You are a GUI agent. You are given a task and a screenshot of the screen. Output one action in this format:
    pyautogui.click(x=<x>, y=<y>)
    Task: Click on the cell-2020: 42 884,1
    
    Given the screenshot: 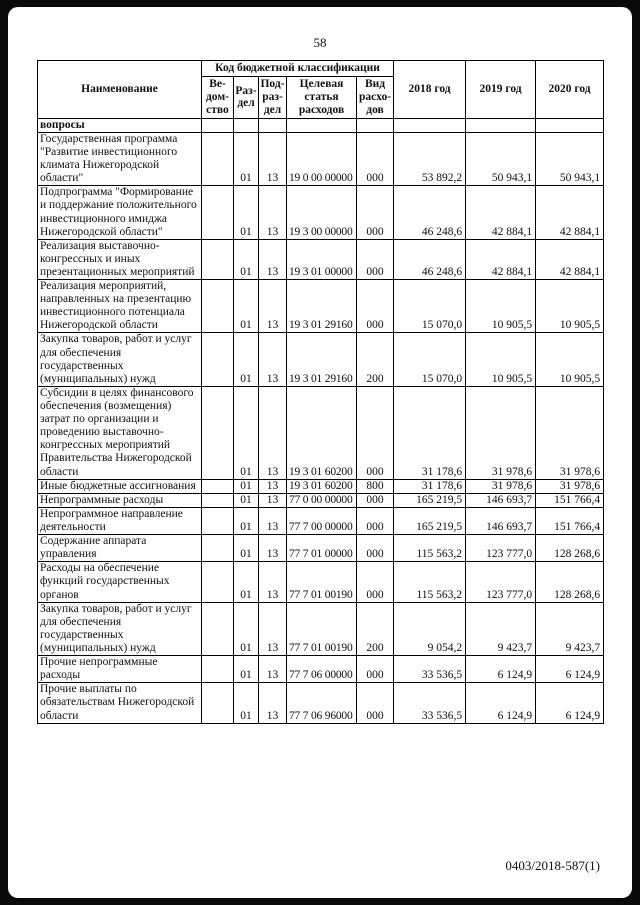 What is the action you would take?
    pyautogui.click(x=570, y=259)
    